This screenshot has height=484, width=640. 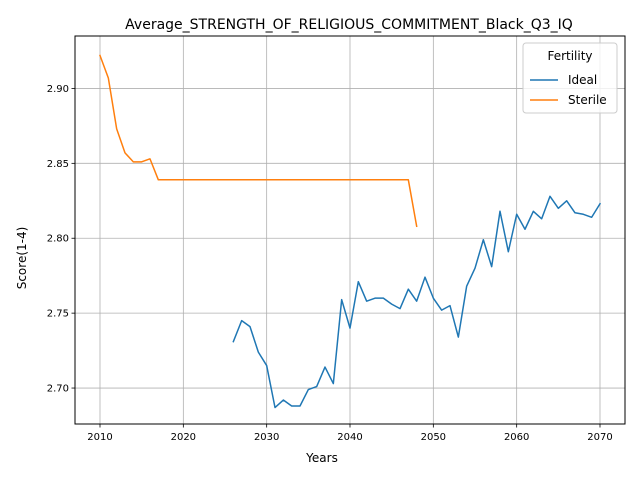 I want to click on y-axis-label: Score(1-4), so click(x=22, y=258).